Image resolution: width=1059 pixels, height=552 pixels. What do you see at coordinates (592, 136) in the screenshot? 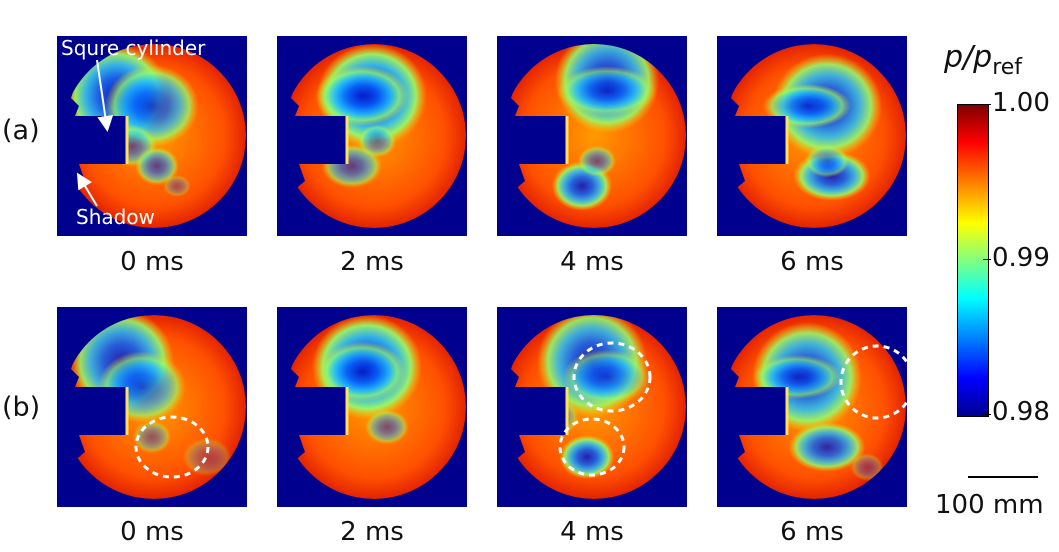
I see `pressure-map-a-4ms` at bounding box center [592, 136].